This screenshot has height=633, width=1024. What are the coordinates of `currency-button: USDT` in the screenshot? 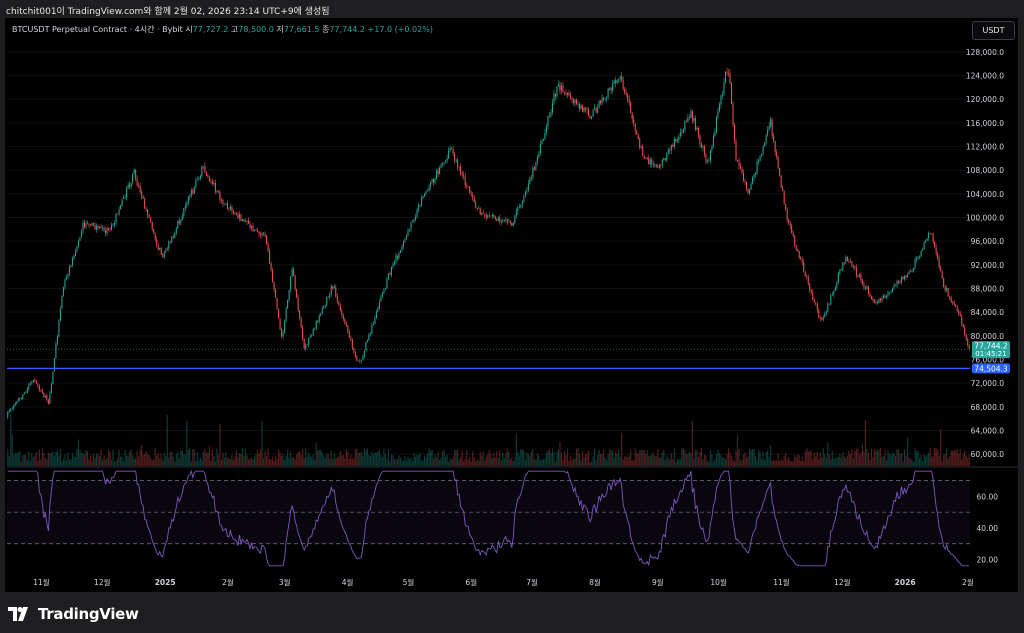 It's located at (993, 30).